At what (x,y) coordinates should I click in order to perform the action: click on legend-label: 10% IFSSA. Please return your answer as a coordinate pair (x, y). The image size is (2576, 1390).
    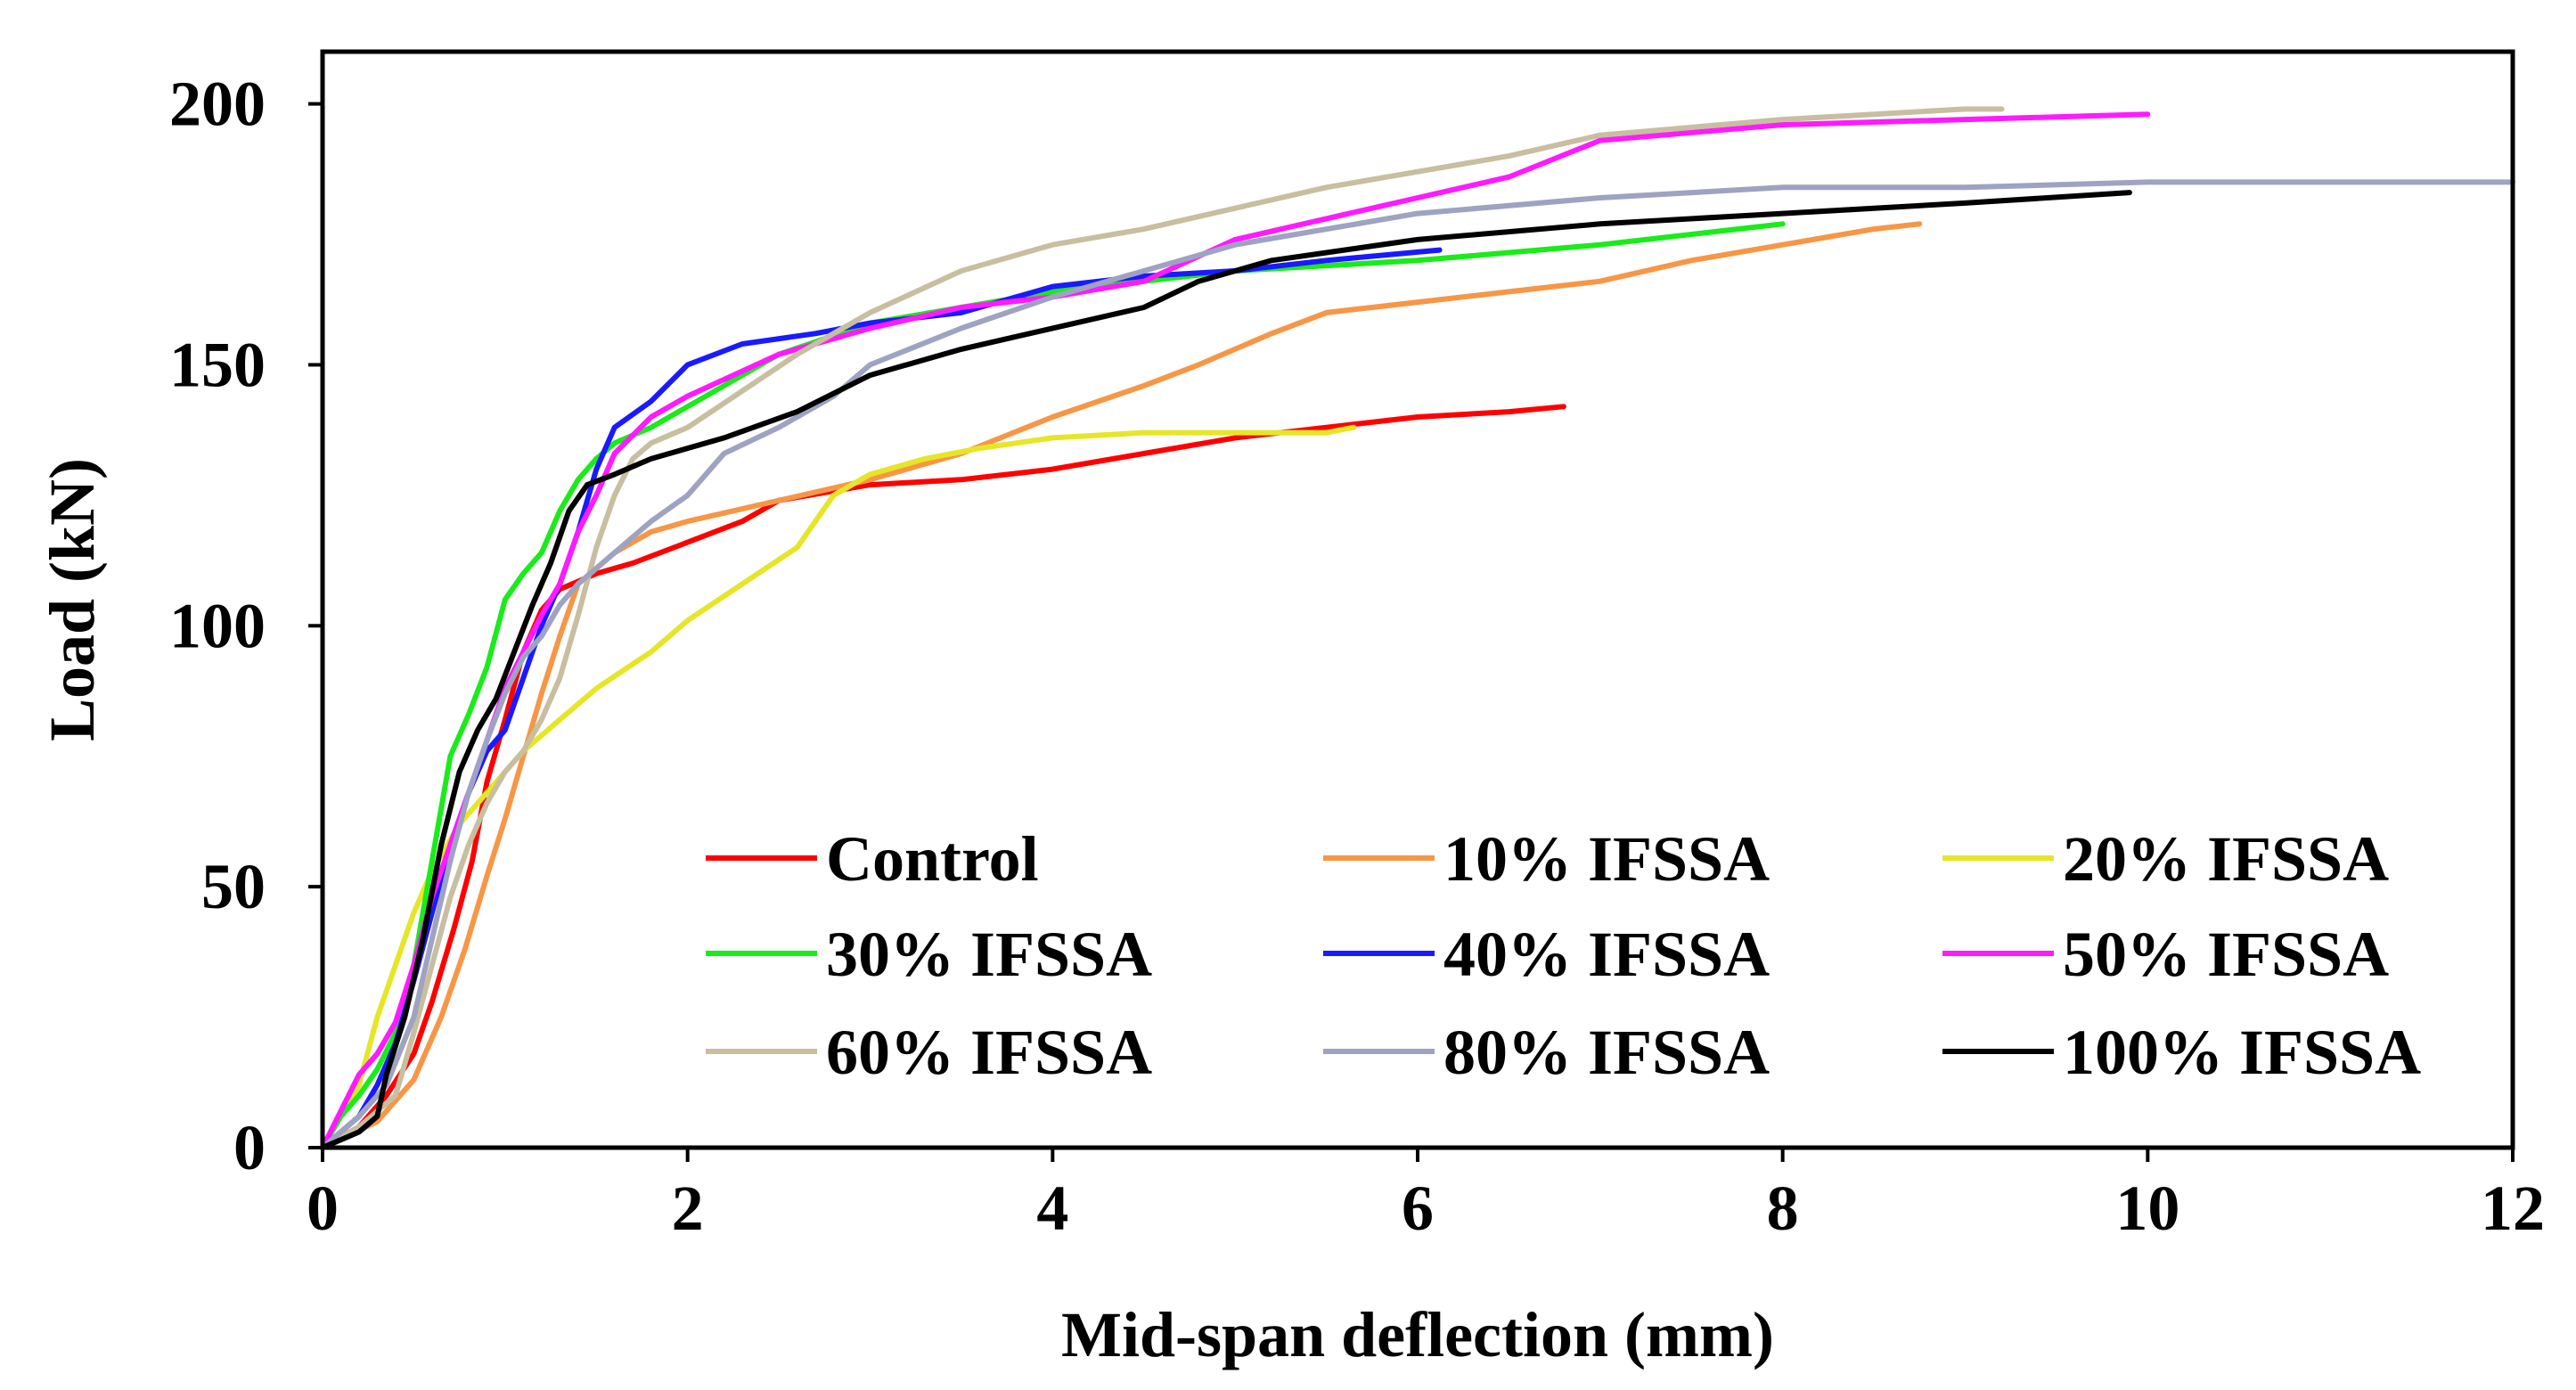
    Looking at the image, I should click on (1606, 859).